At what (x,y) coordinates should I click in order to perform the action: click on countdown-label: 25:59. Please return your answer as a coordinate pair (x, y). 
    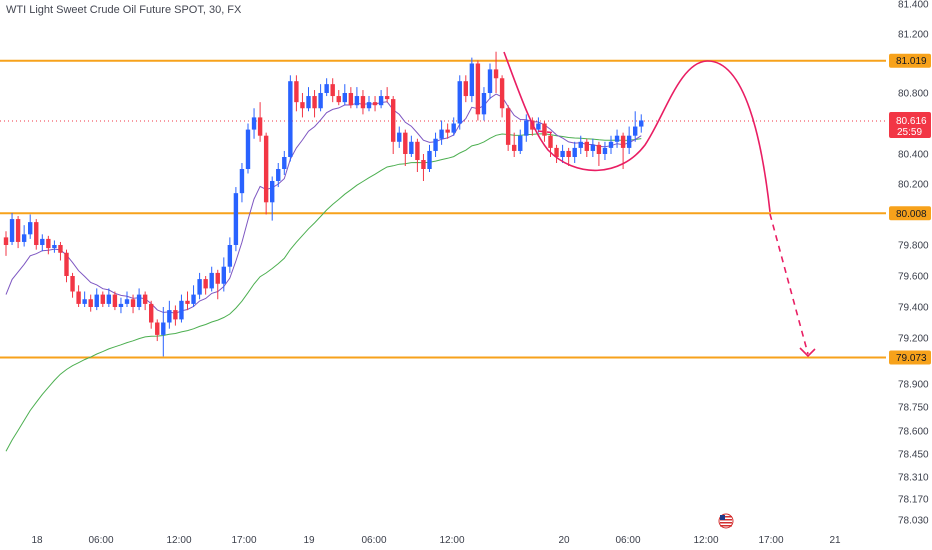
    Looking at the image, I should click on (909, 132).